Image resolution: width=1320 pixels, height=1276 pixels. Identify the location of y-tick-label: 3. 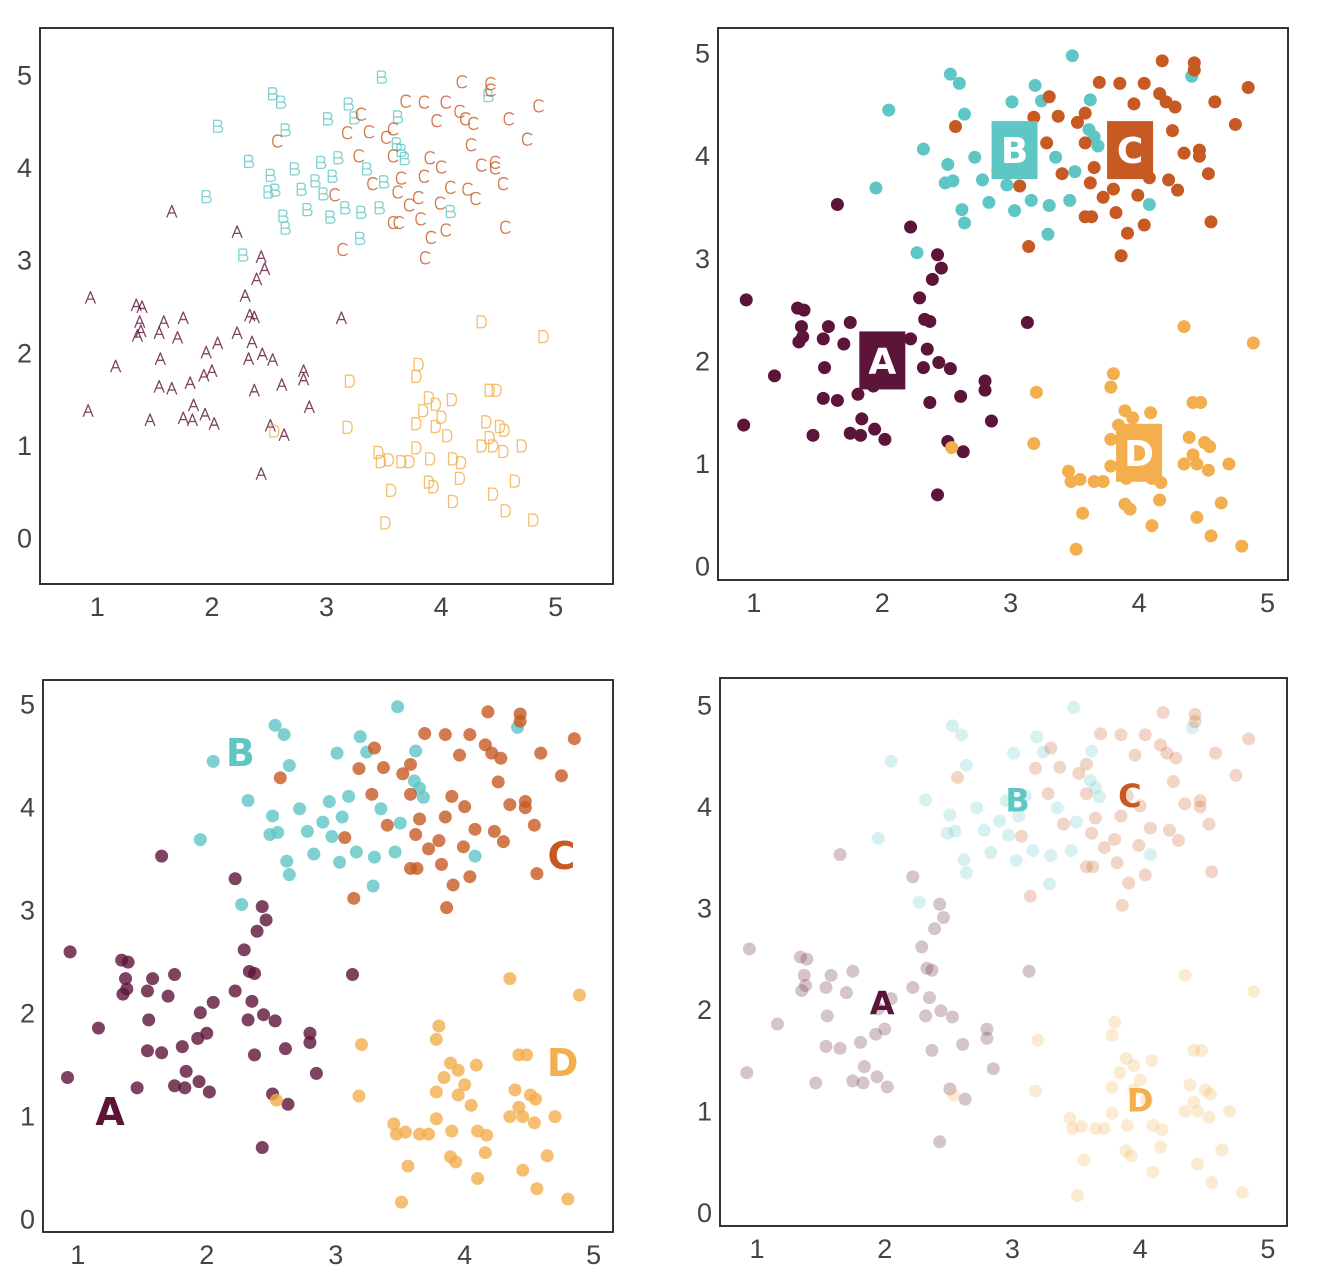
(27, 911).